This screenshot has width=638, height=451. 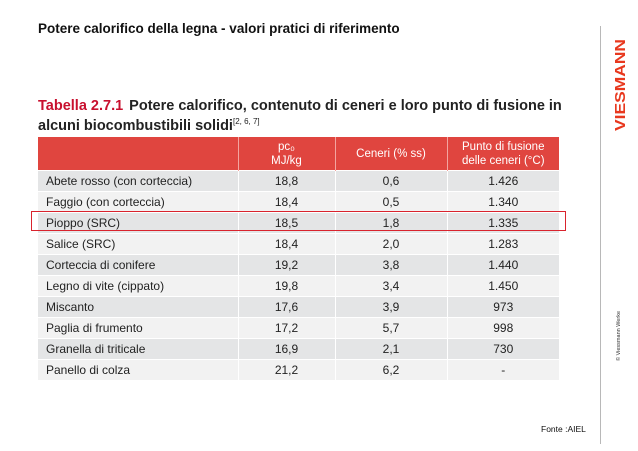 I want to click on cell-ash: 1,8, so click(x=390, y=223).